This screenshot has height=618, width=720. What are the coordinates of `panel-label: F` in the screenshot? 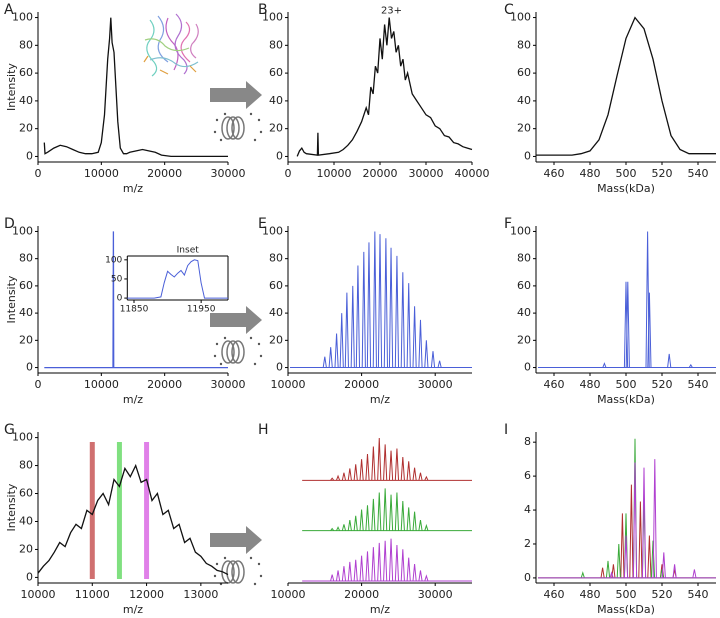 It's located at (508, 224).